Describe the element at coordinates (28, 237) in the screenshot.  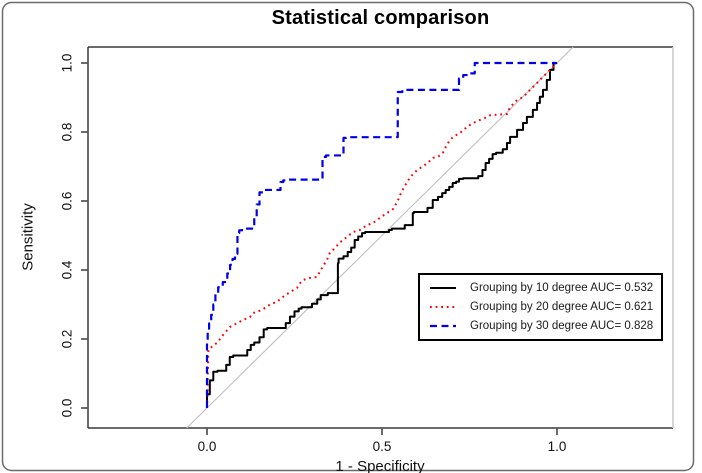
I see `y-axis-label: Sensitivity` at that location.